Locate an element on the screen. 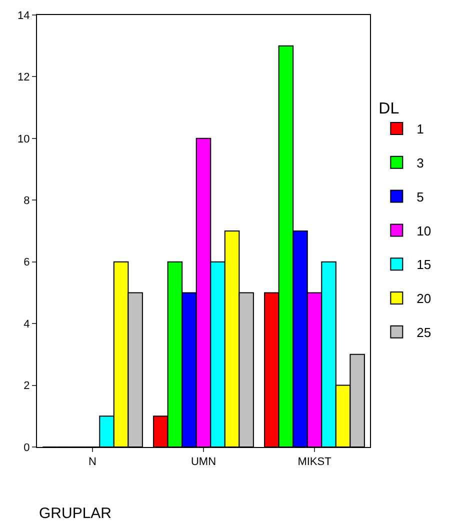 The width and height of the screenshot is (475, 523). legend-label: 1 is located at coordinates (420, 129).